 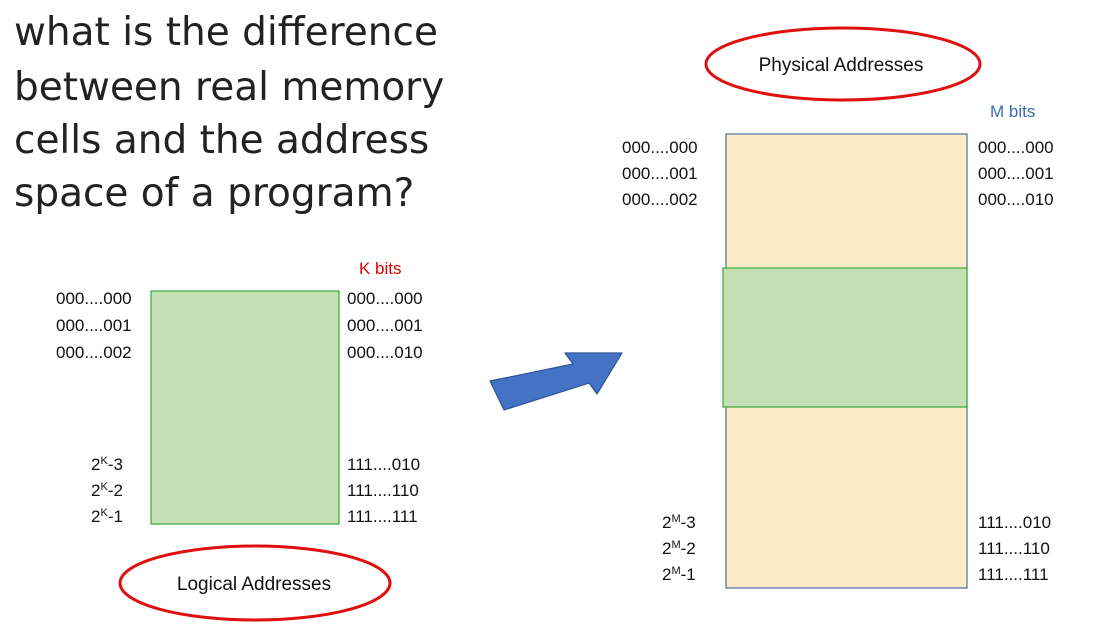 I want to click on logical-memory-block, so click(x=245, y=407).